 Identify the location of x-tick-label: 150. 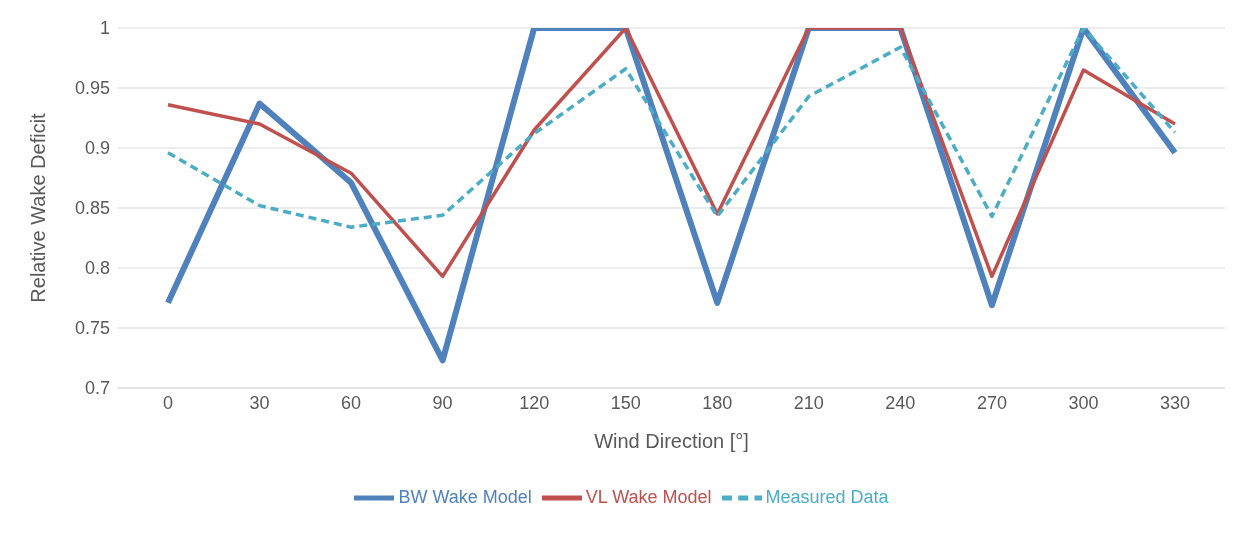
(625, 402).